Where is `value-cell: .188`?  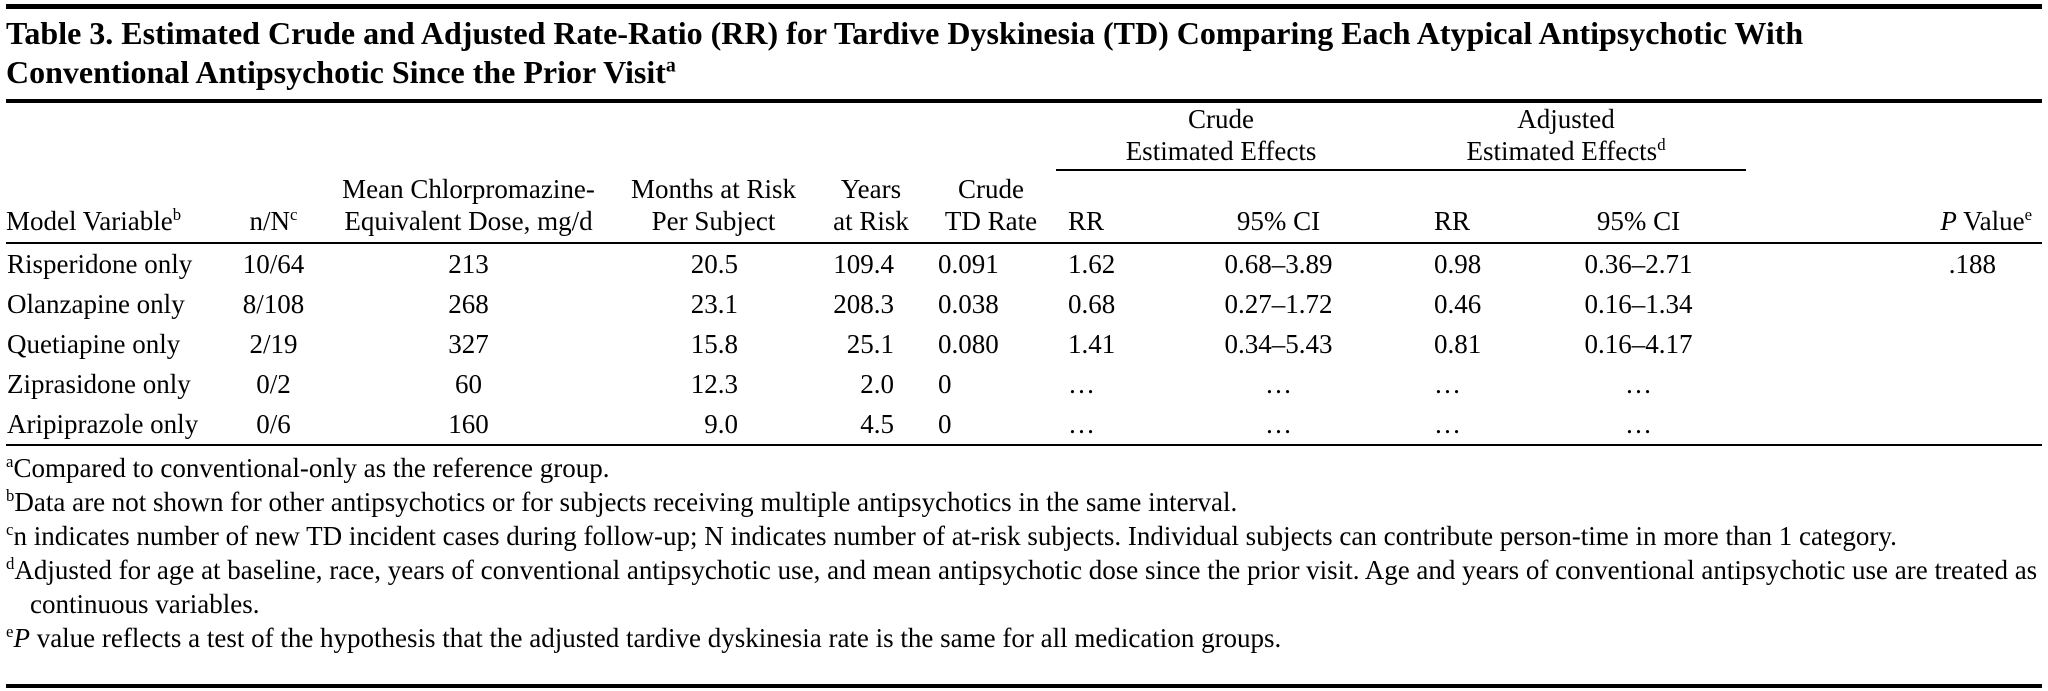 value-cell: .188 is located at coordinates (1972, 264).